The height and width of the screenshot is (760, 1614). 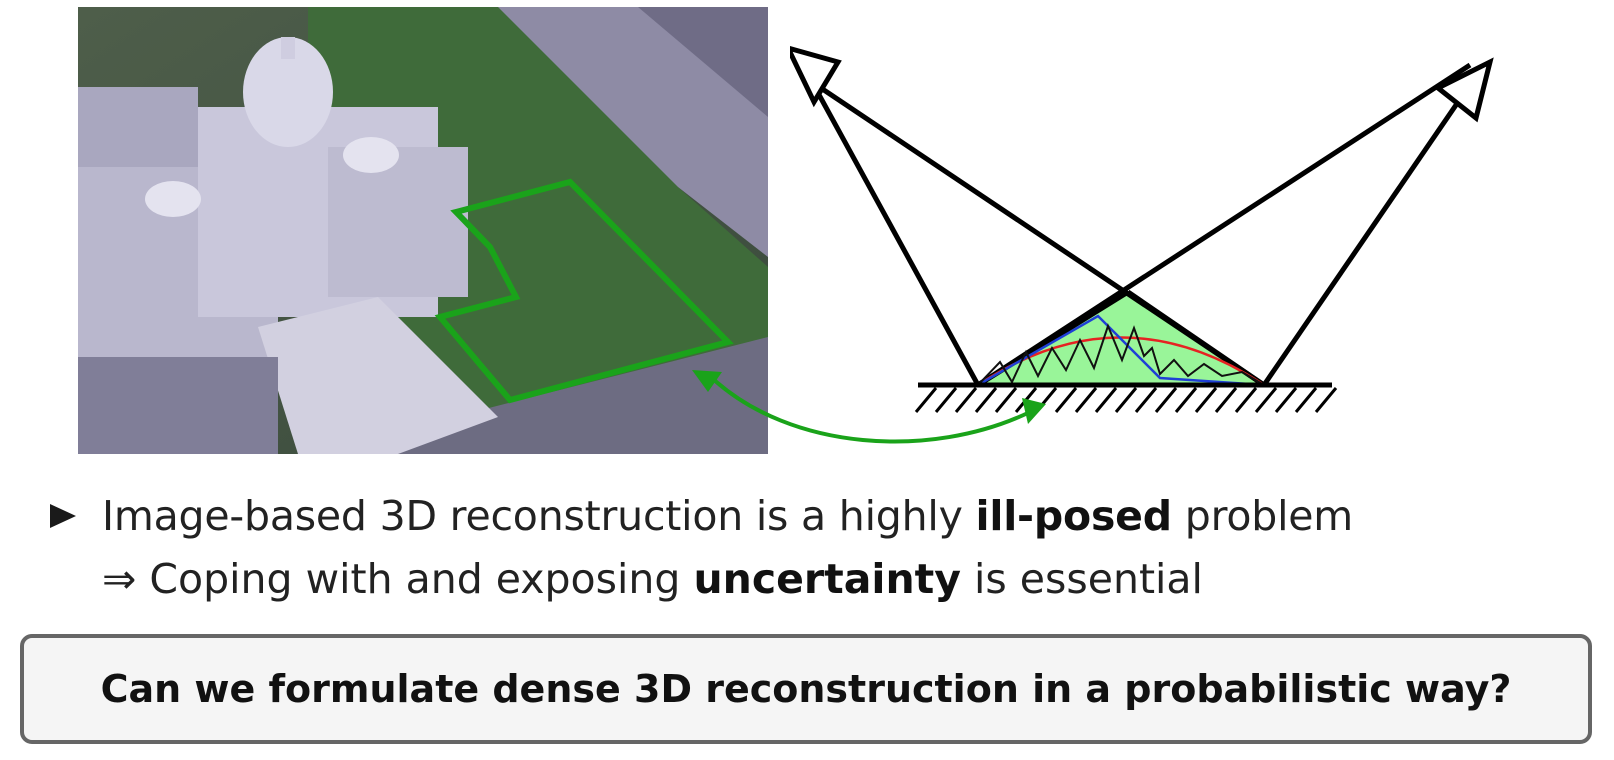 What do you see at coordinates (1126, 400) in the screenshot?
I see `ground-hatching` at bounding box center [1126, 400].